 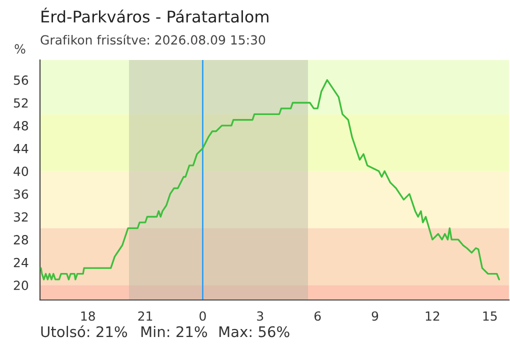 I want to click on text: Min: 21%, so click(x=174, y=332).